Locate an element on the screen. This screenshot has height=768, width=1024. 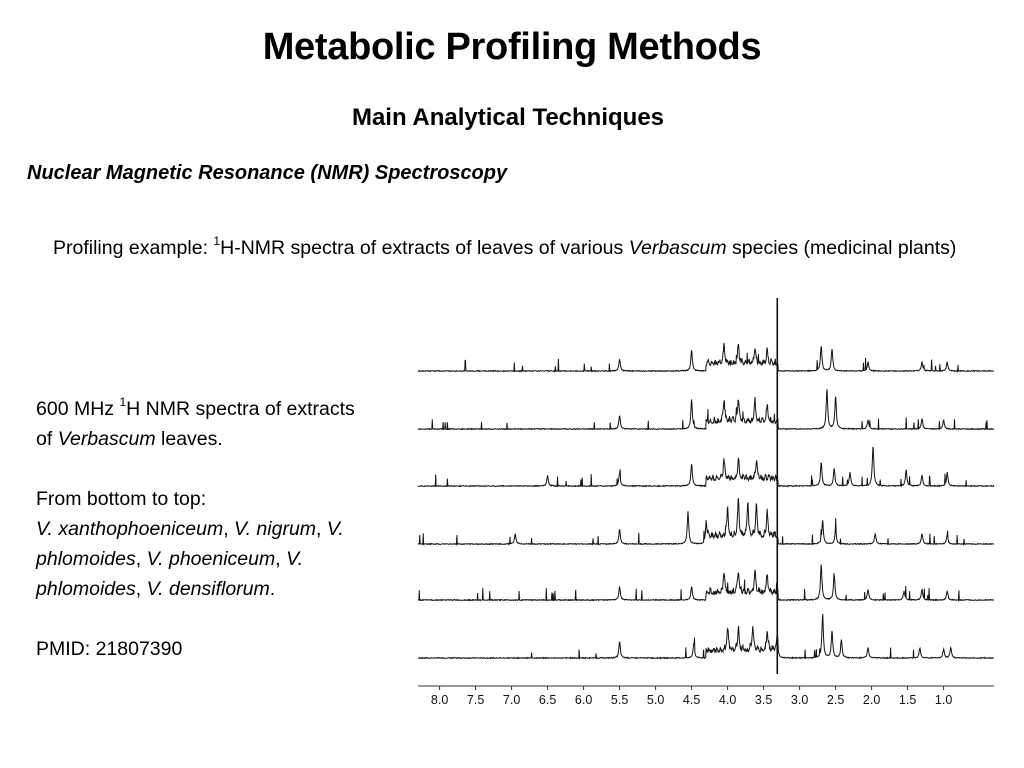
species-name: V. nigrum is located at coordinates (275, 529).